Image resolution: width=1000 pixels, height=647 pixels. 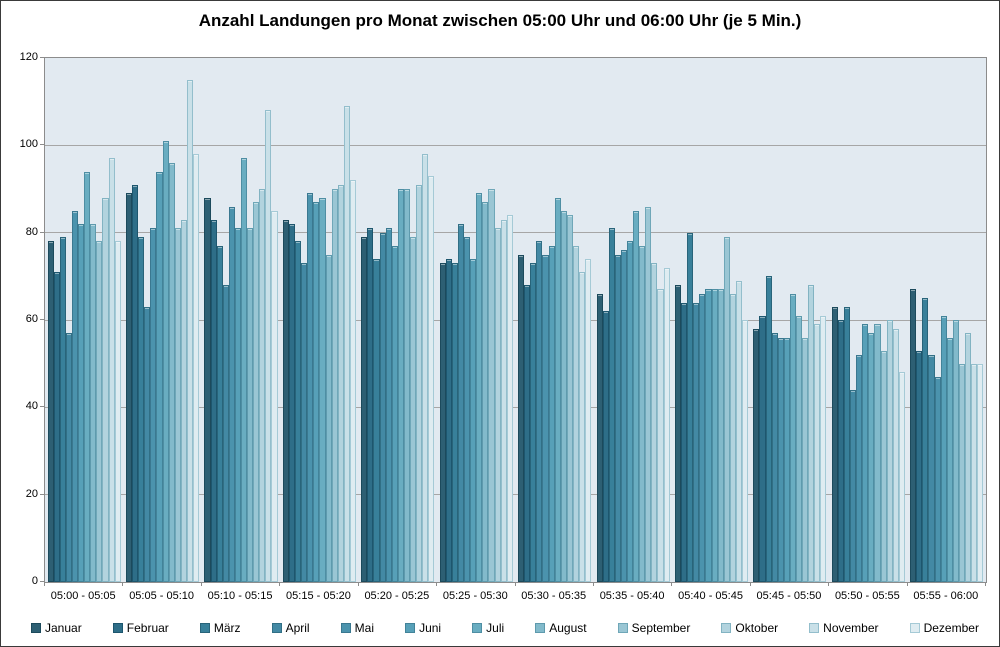 I want to click on legend-item-april: April, so click(x=290, y=628).